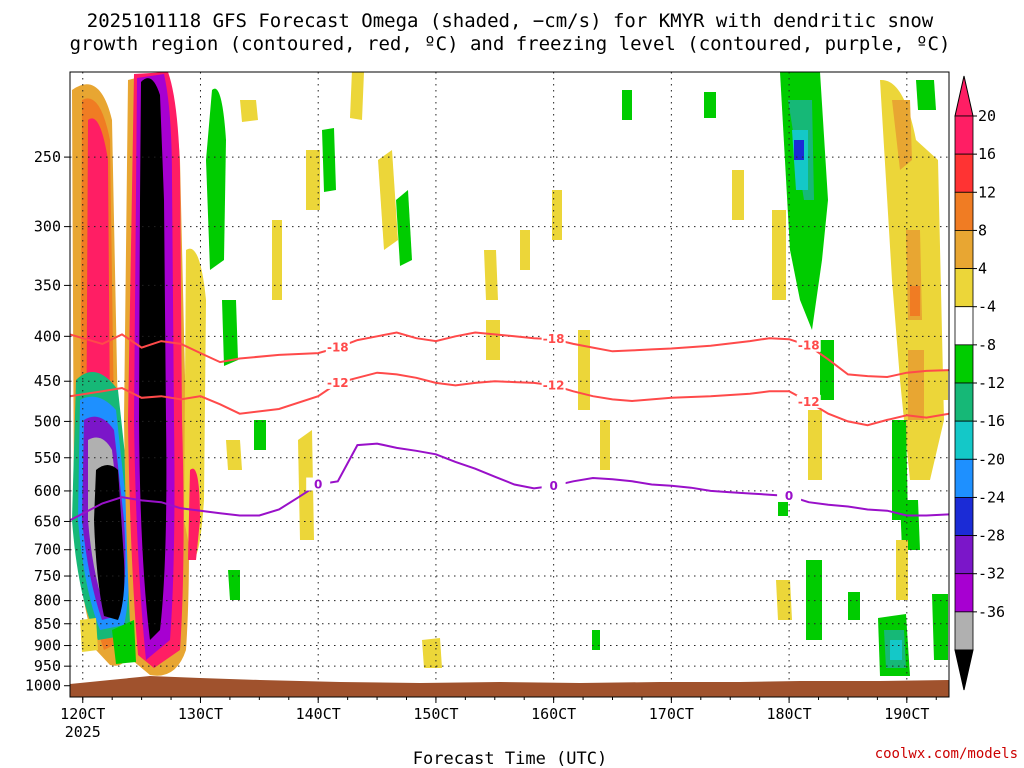 This screenshot has width=1024, height=768. Describe the element at coordinates (47, 624) in the screenshot. I see `y-tick-label: 850` at that location.